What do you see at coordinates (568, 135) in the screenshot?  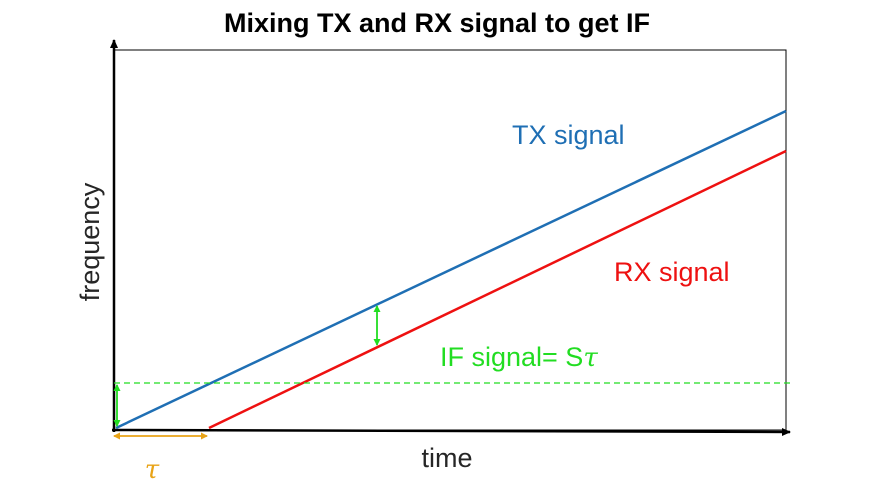 I see `tx-signal-label: TX signal` at bounding box center [568, 135].